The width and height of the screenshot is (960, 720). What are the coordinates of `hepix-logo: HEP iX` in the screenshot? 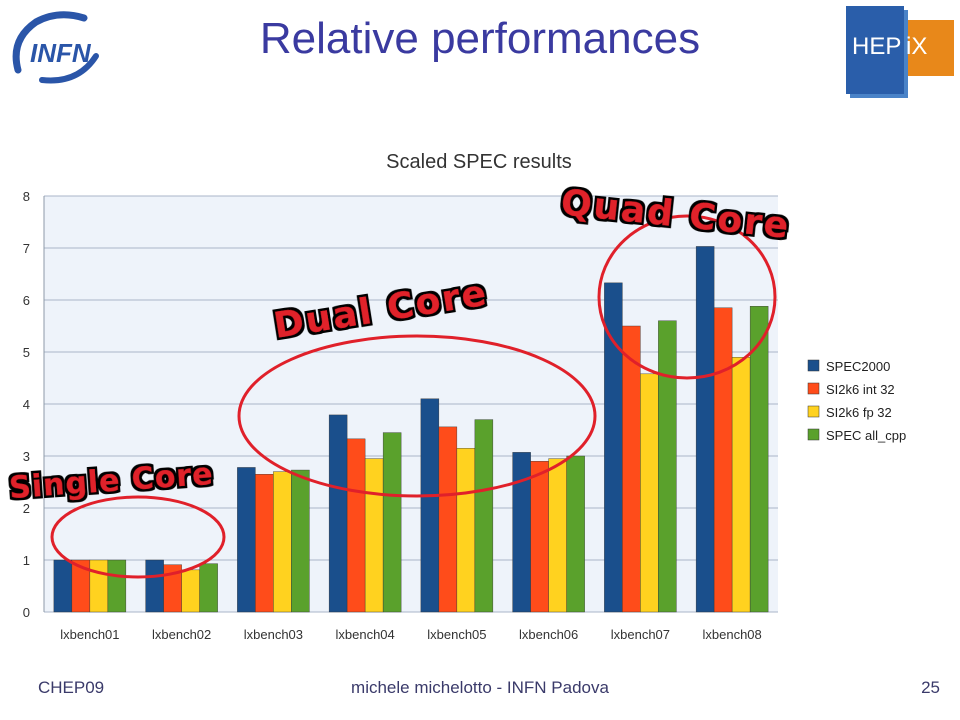 It's located at (900, 52).